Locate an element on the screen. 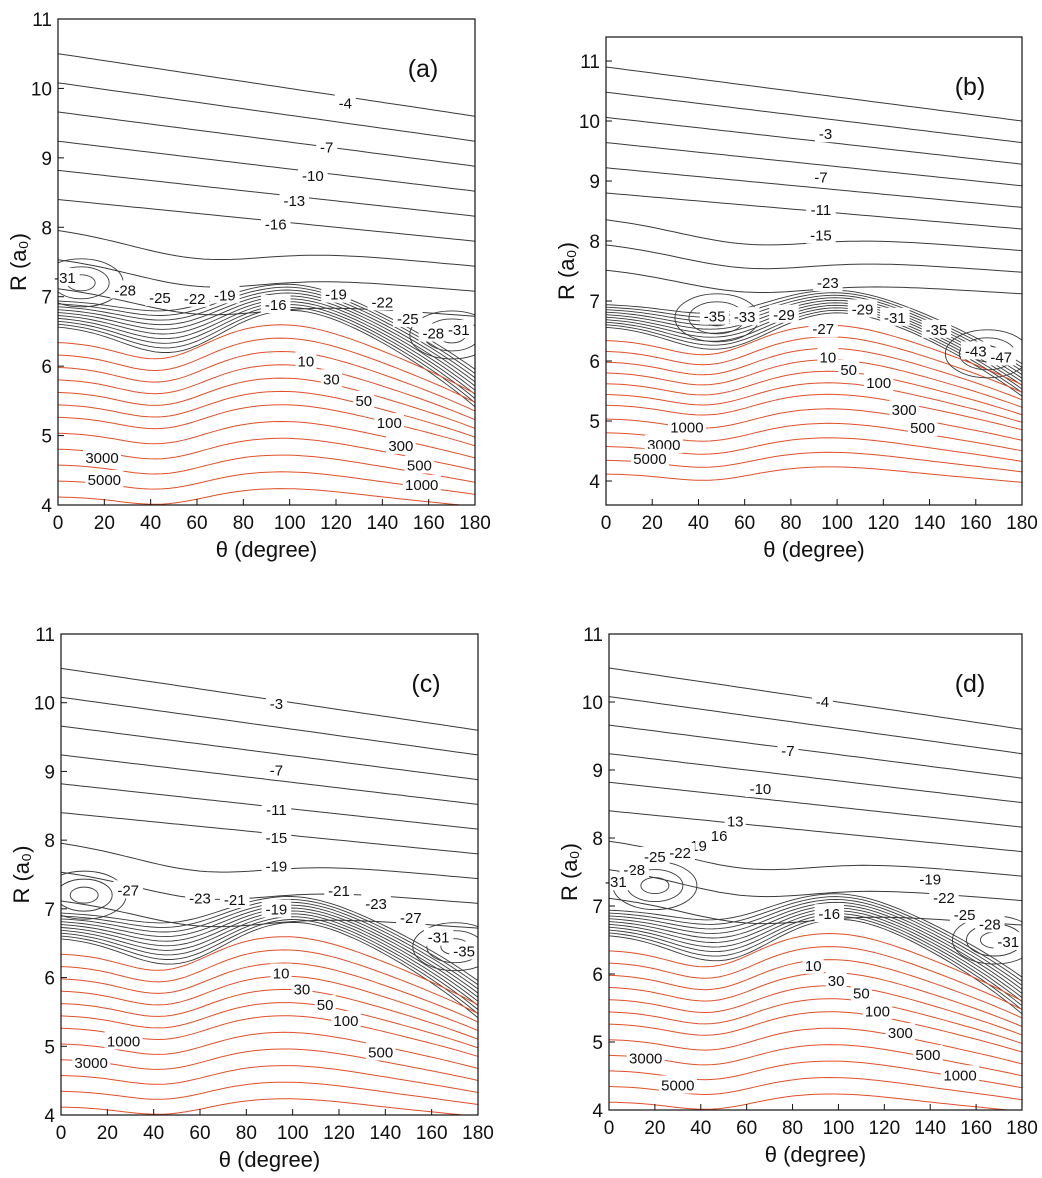  y-tick-label: 4 is located at coordinates (594, 482).